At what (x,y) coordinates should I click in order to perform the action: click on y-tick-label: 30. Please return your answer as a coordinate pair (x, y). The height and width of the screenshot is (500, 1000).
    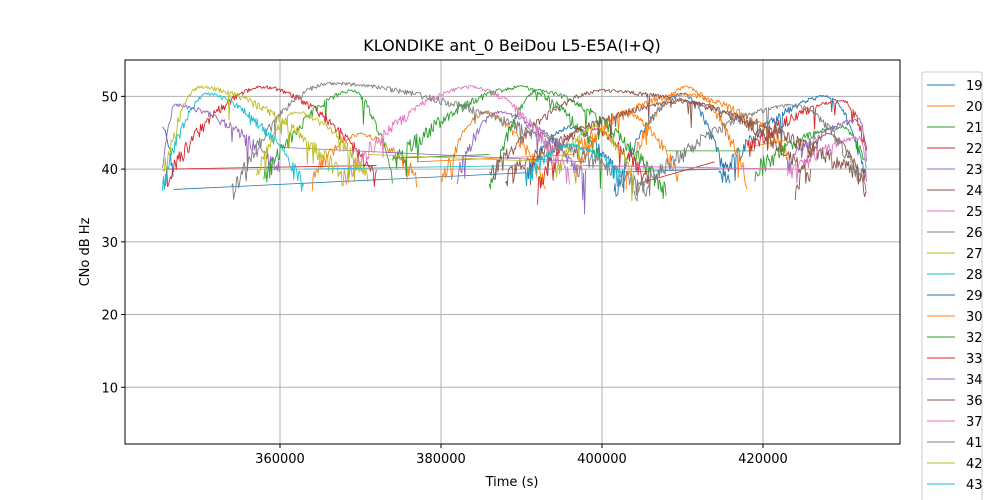
    Looking at the image, I should click on (109, 243).